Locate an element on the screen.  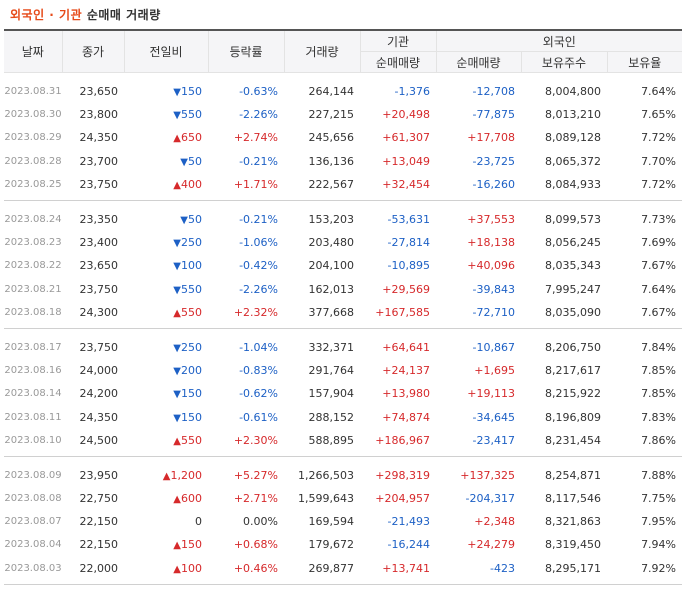
cell-volume: 162,013 is located at coordinates (331, 289).